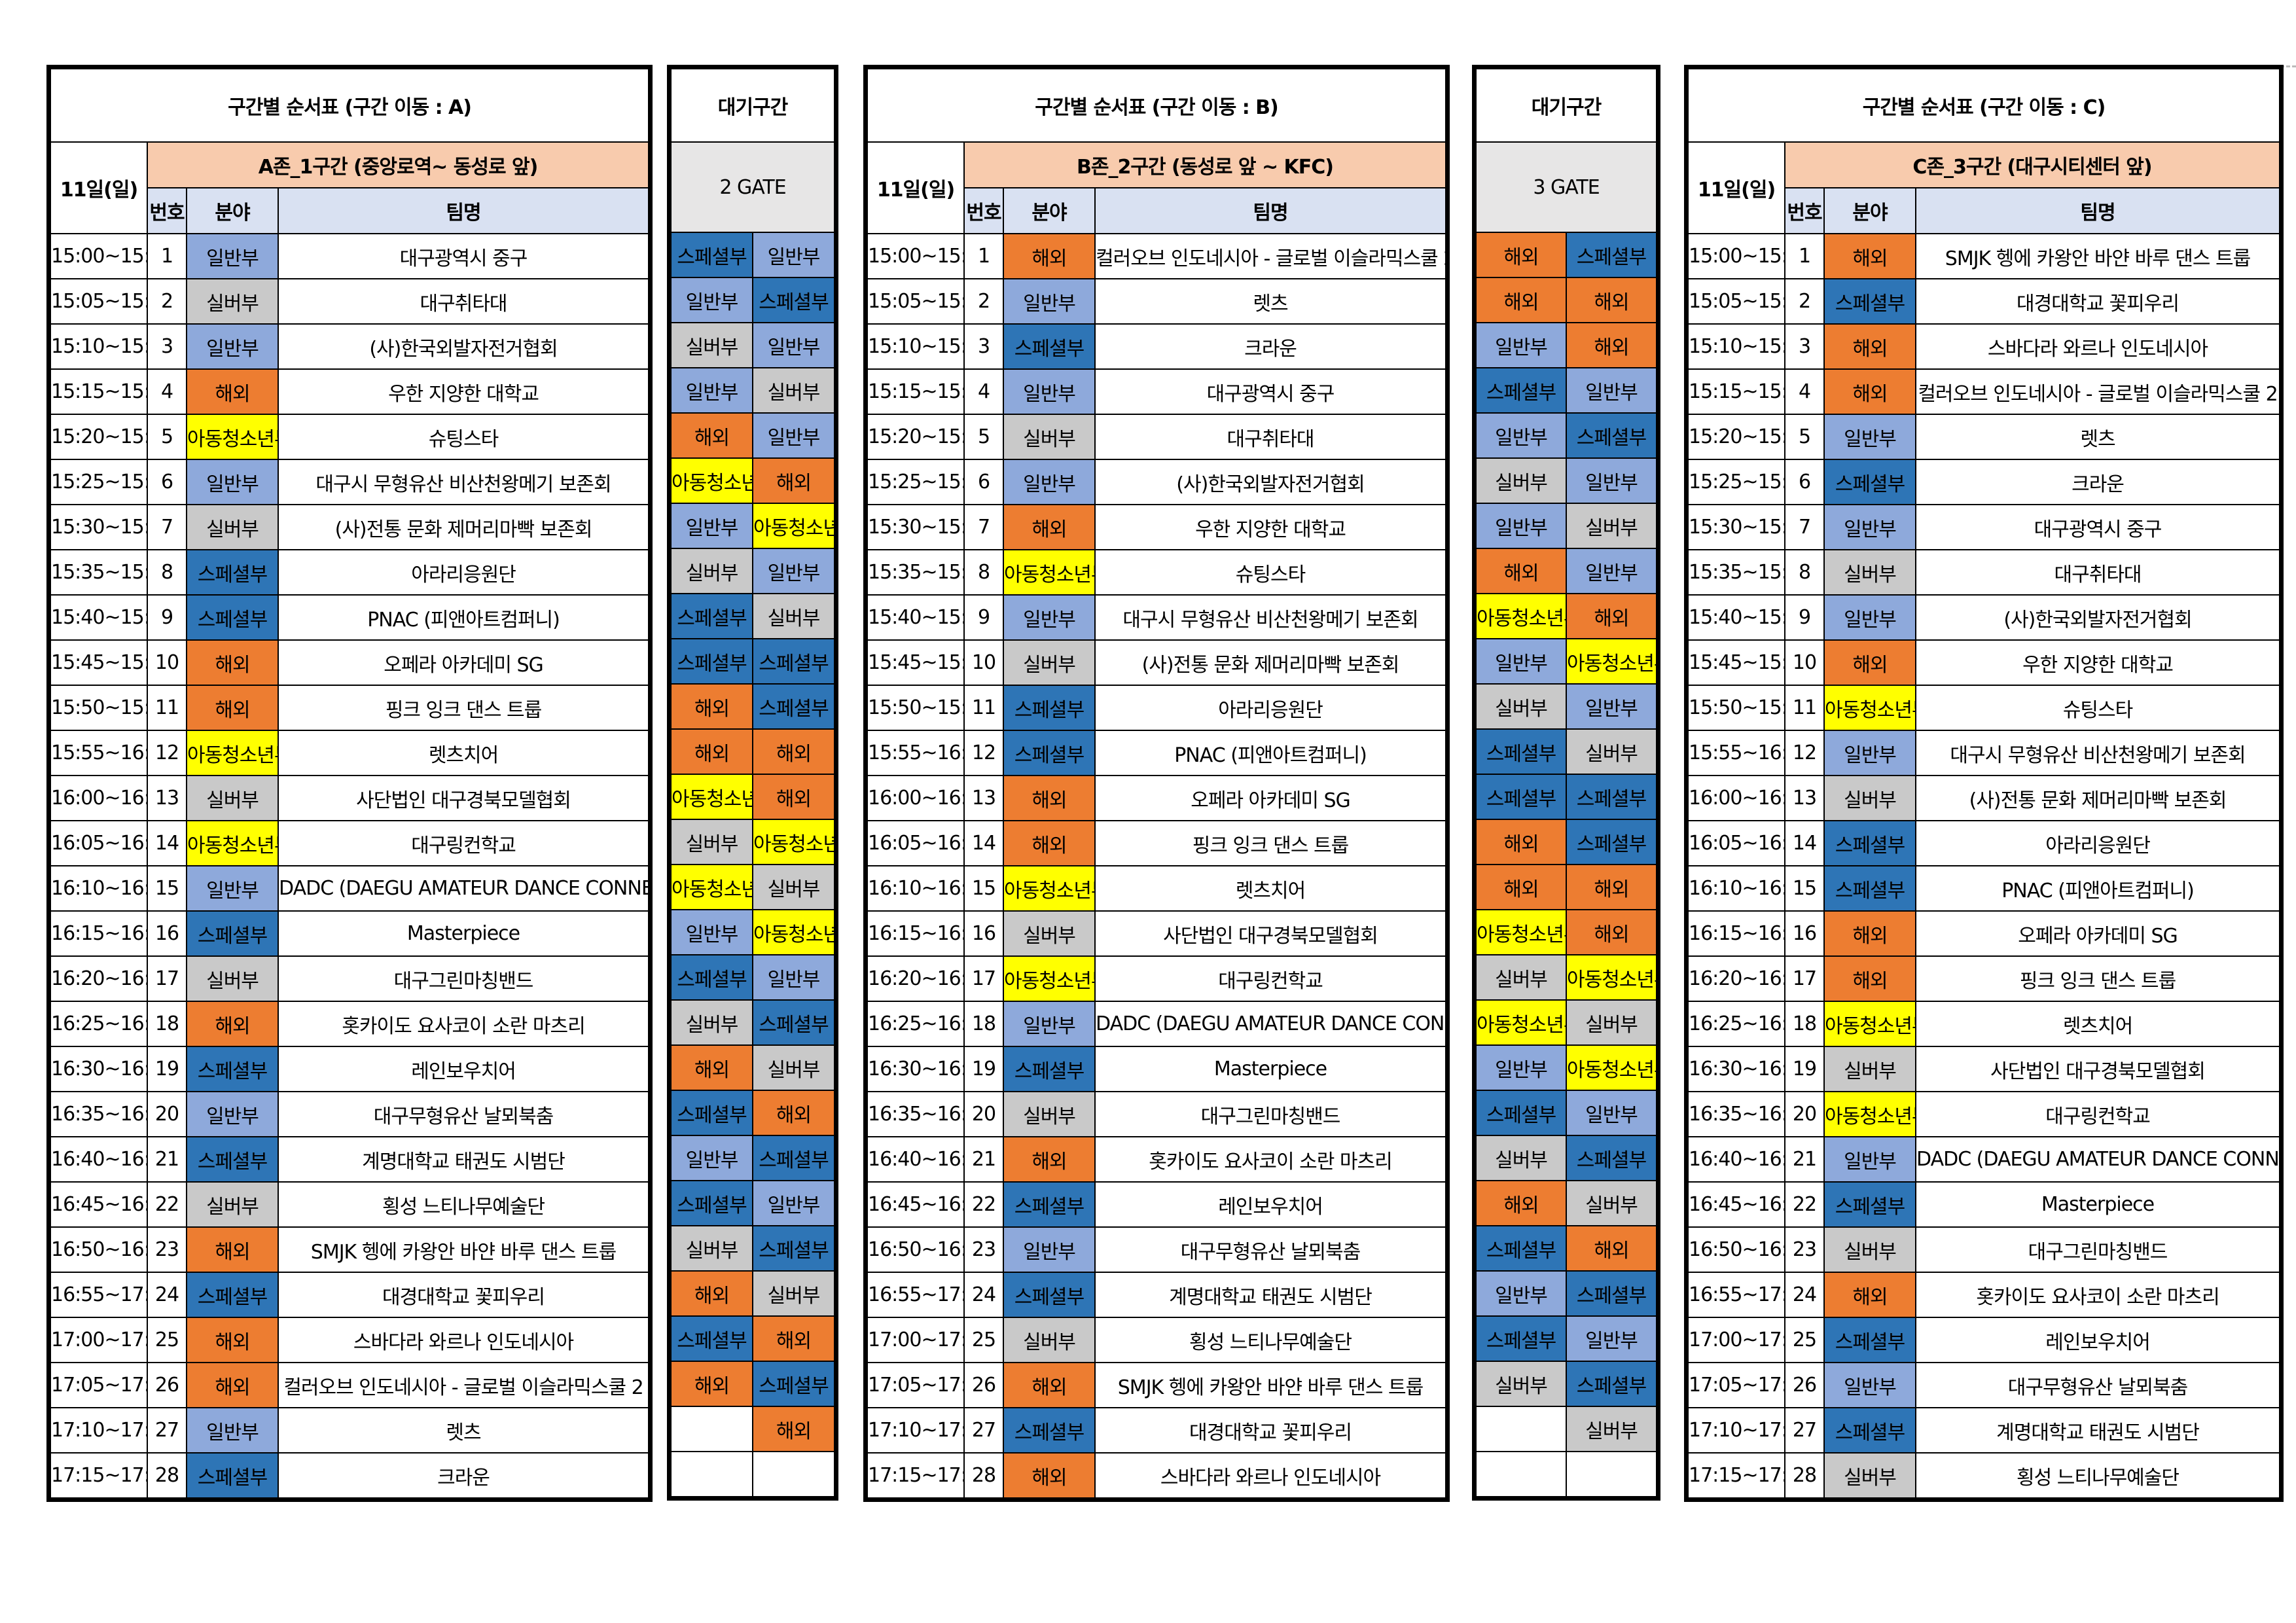 Image resolution: width=2296 pixels, height=1623 pixels. What do you see at coordinates (1804, 1431) in the screenshot?
I see `order-number: 27` at bounding box center [1804, 1431].